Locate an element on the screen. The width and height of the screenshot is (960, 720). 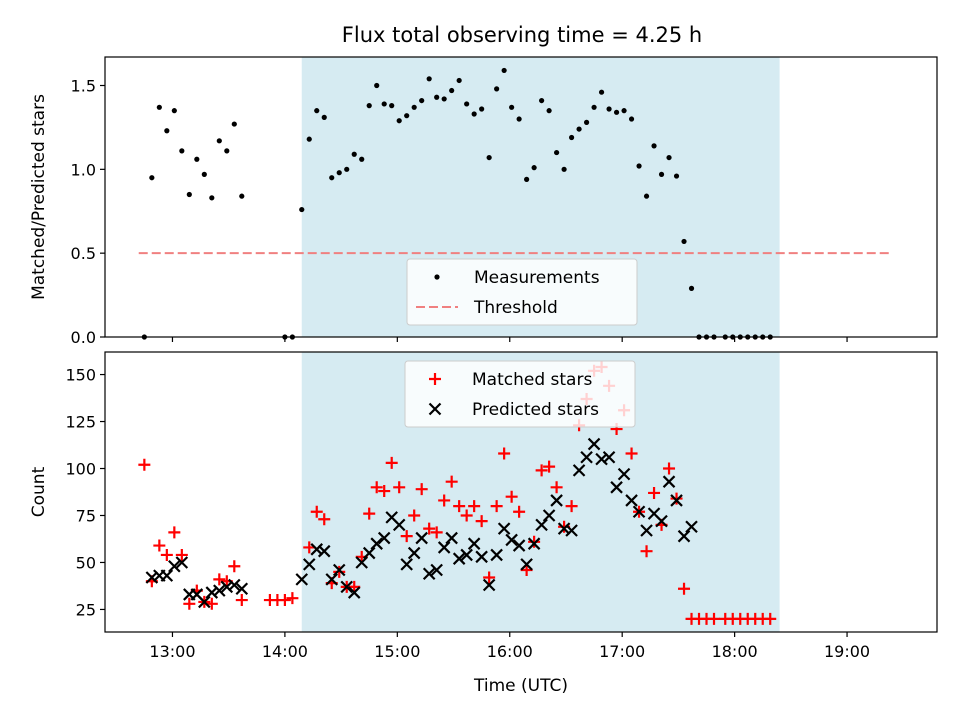
top-chart-title: Flux total observing time = 4.25 h is located at coordinates (522, 35).